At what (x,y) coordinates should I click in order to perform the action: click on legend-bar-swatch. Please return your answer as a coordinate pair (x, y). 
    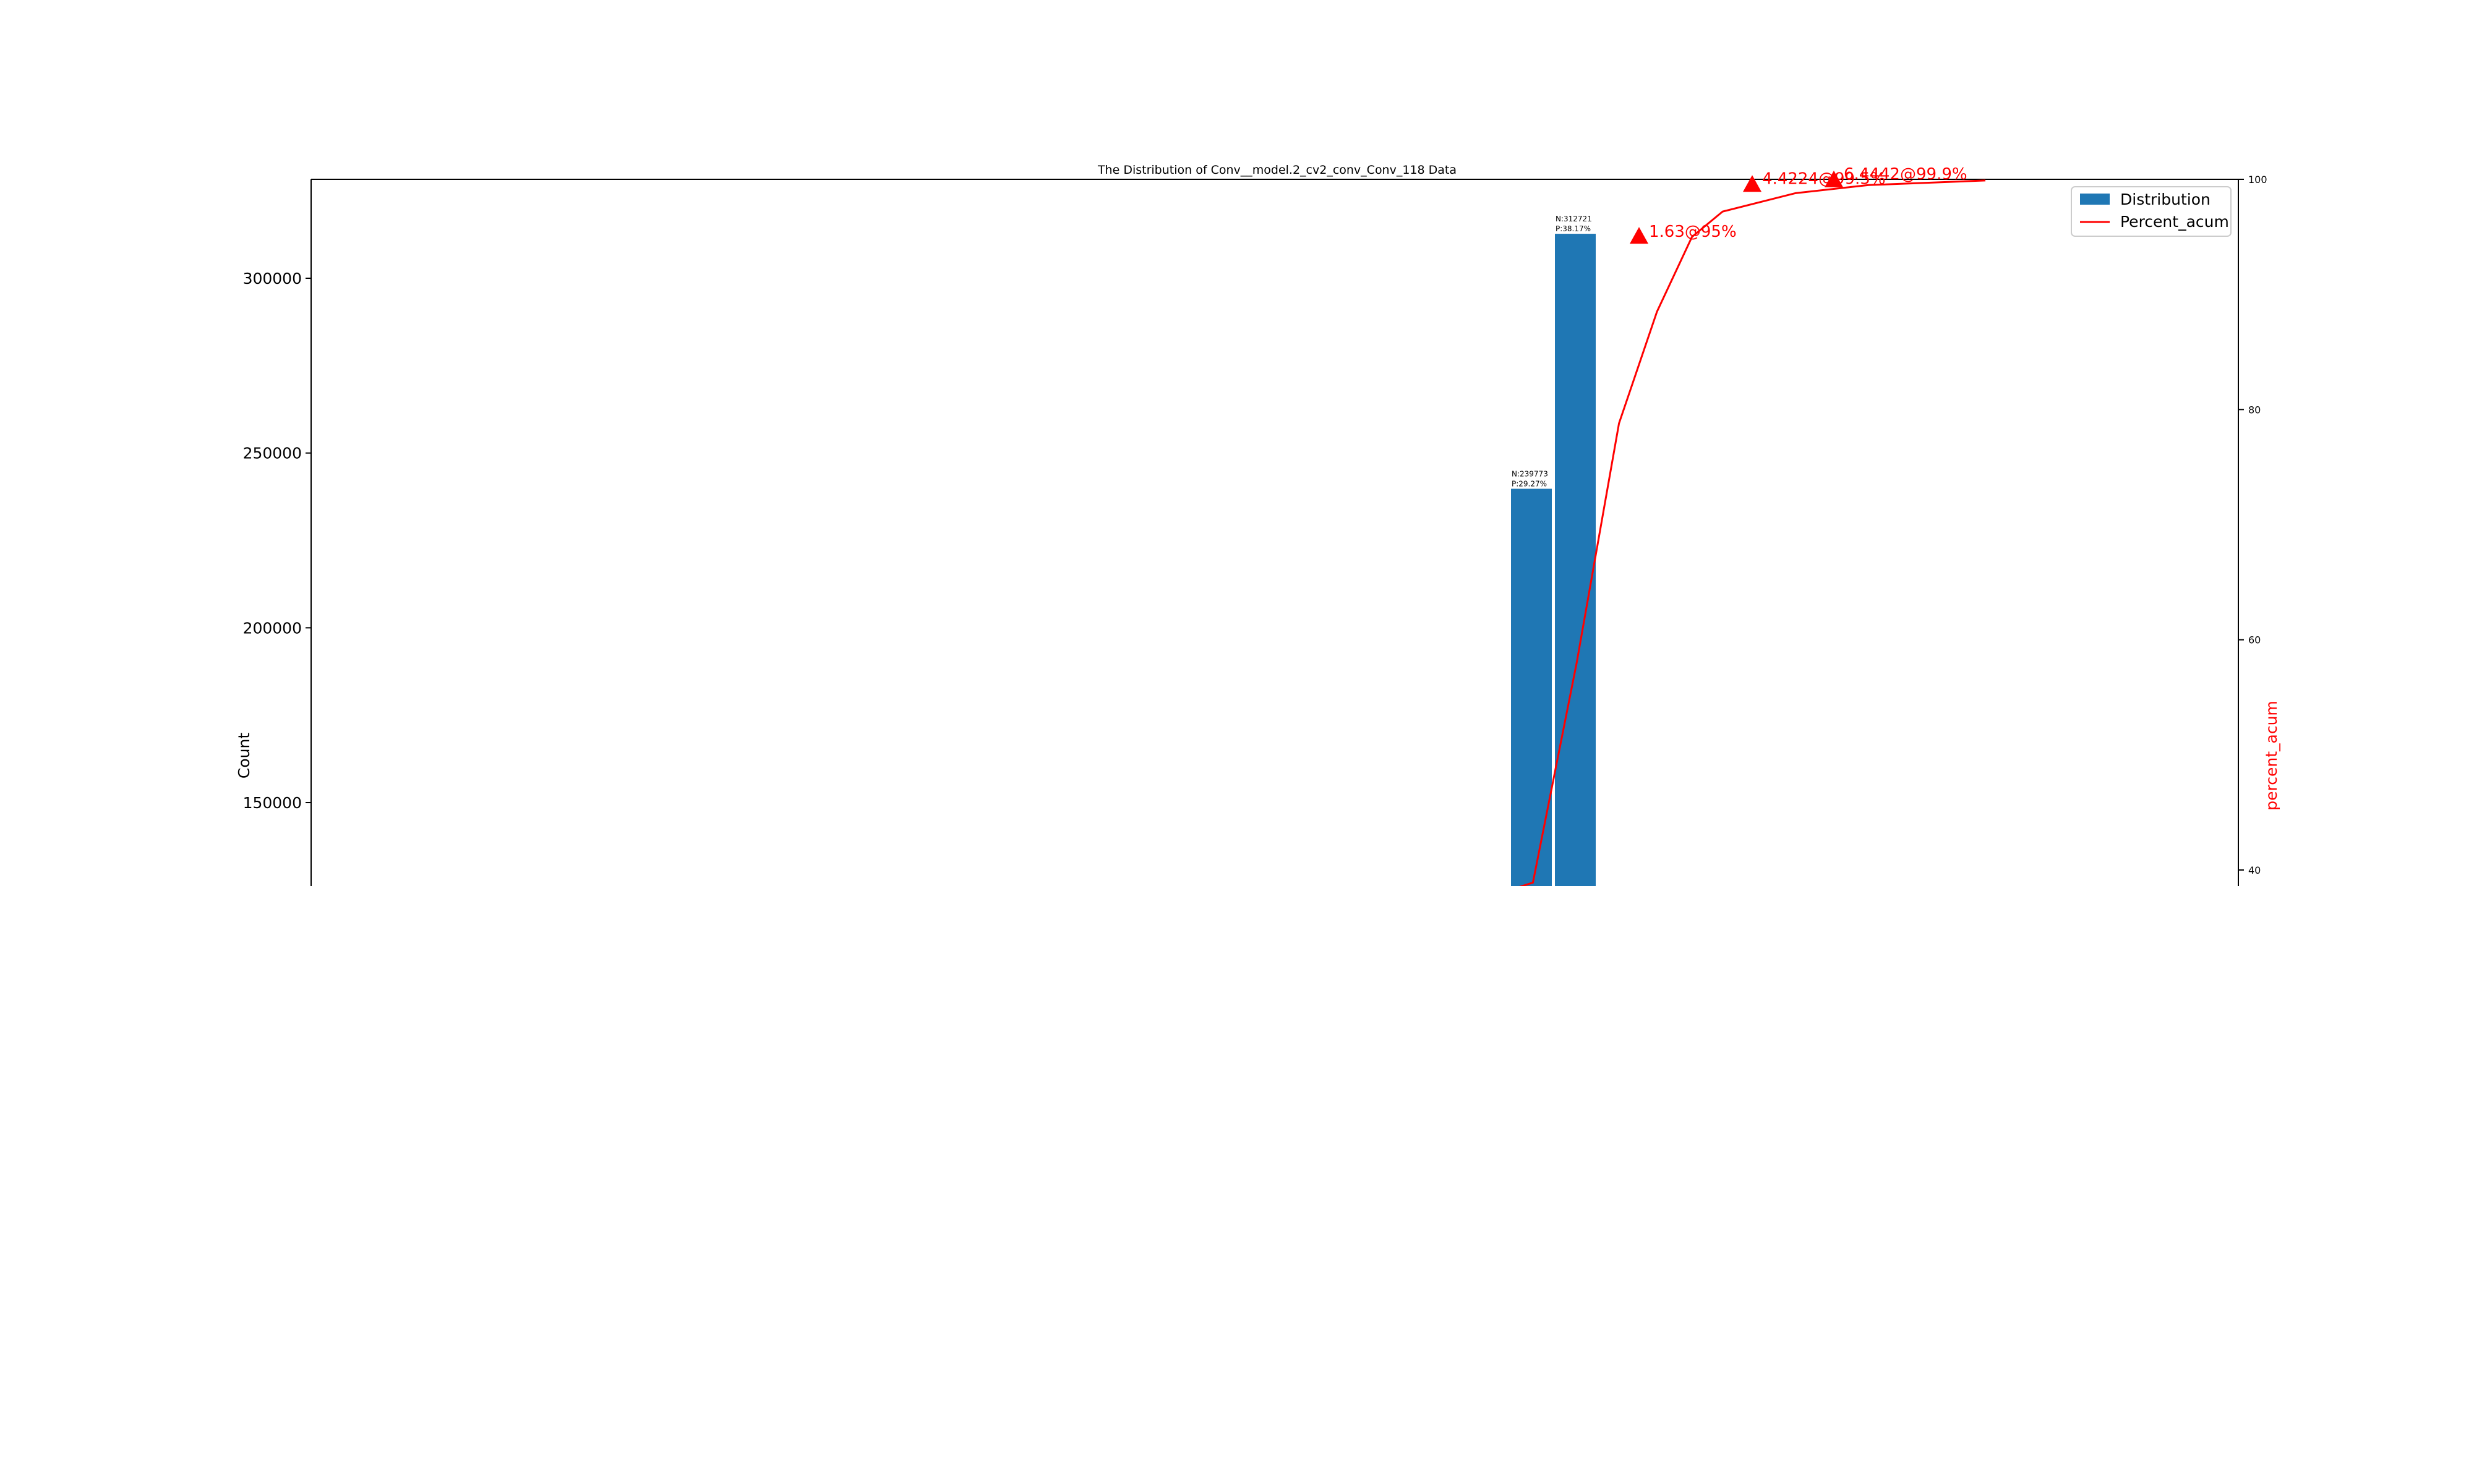
    Looking at the image, I should click on (2095, 199).